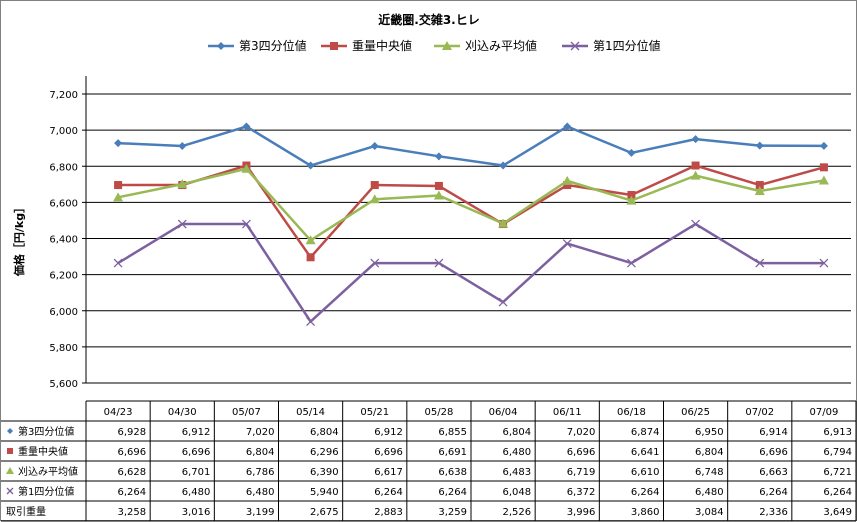  What do you see at coordinates (273, 45) in the screenshot?
I see `legend-label: 第3四分位値` at bounding box center [273, 45].